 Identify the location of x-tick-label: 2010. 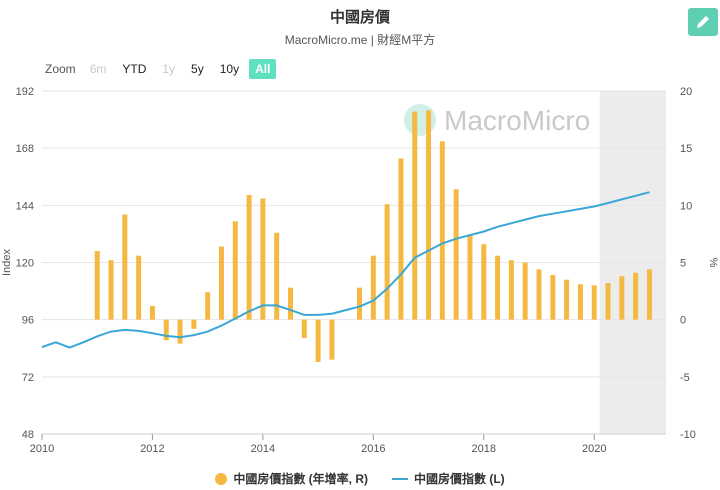
(42, 449).